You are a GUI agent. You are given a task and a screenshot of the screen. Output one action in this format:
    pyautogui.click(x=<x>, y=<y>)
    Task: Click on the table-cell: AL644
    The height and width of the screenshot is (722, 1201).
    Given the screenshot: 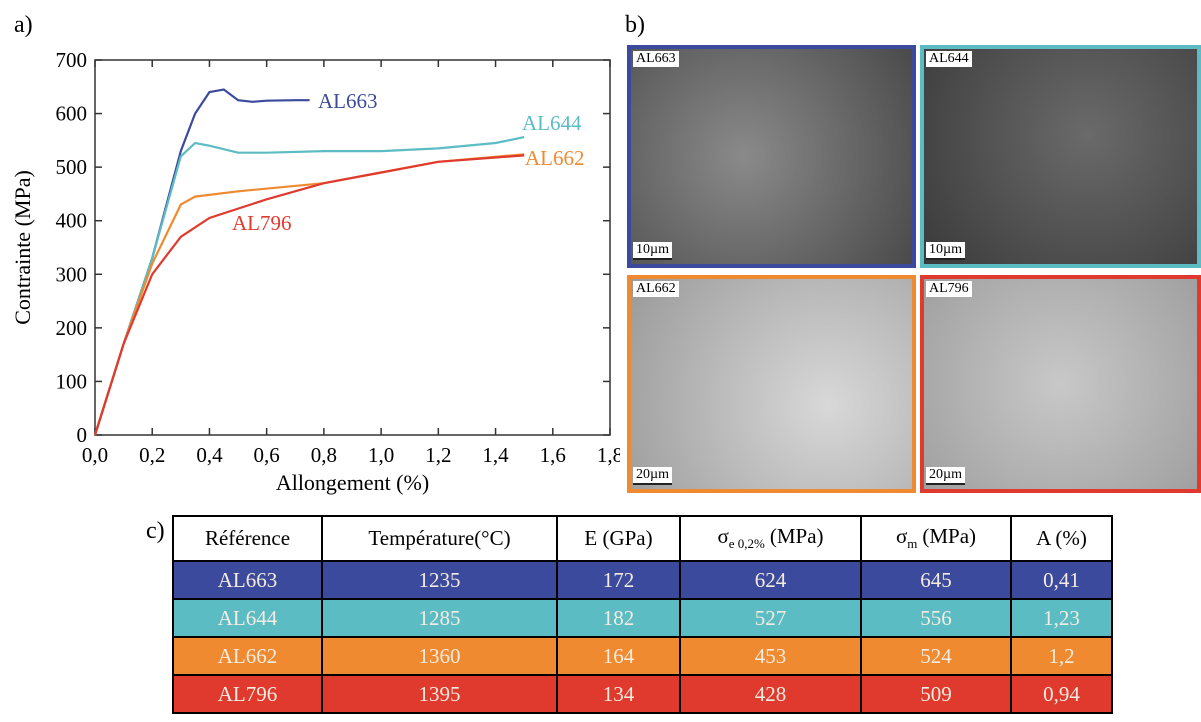 What is the action you would take?
    pyautogui.click(x=247, y=618)
    